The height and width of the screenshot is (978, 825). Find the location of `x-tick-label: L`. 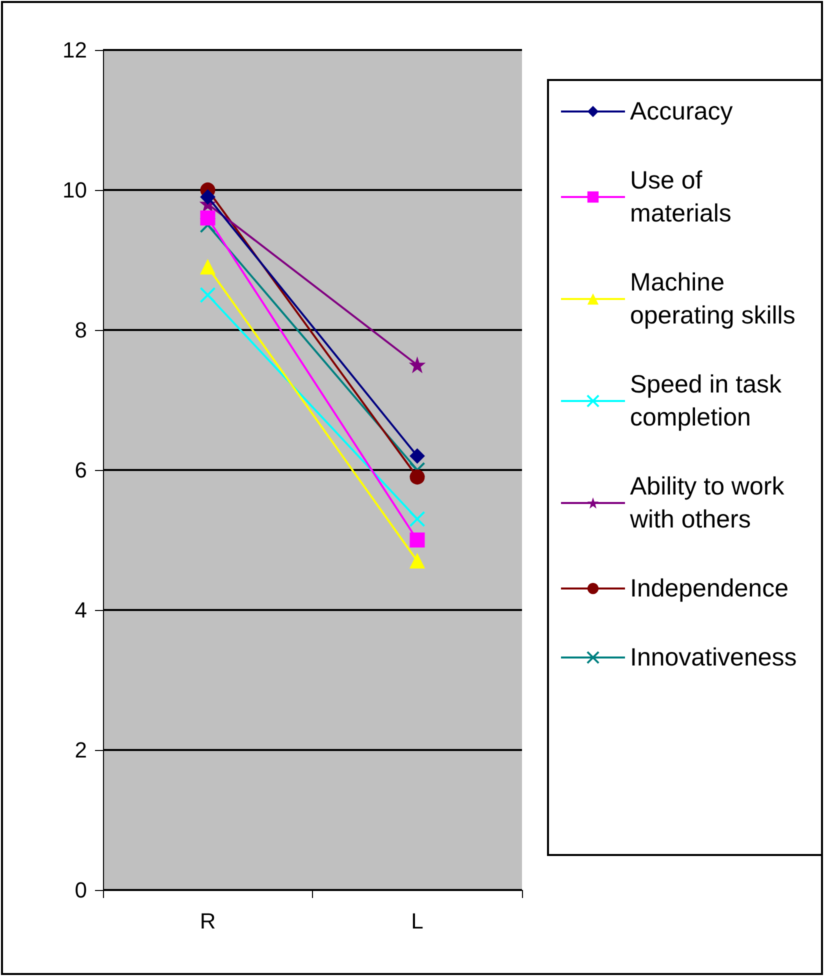

x-tick-label: L is located at coordinates (417, 921).